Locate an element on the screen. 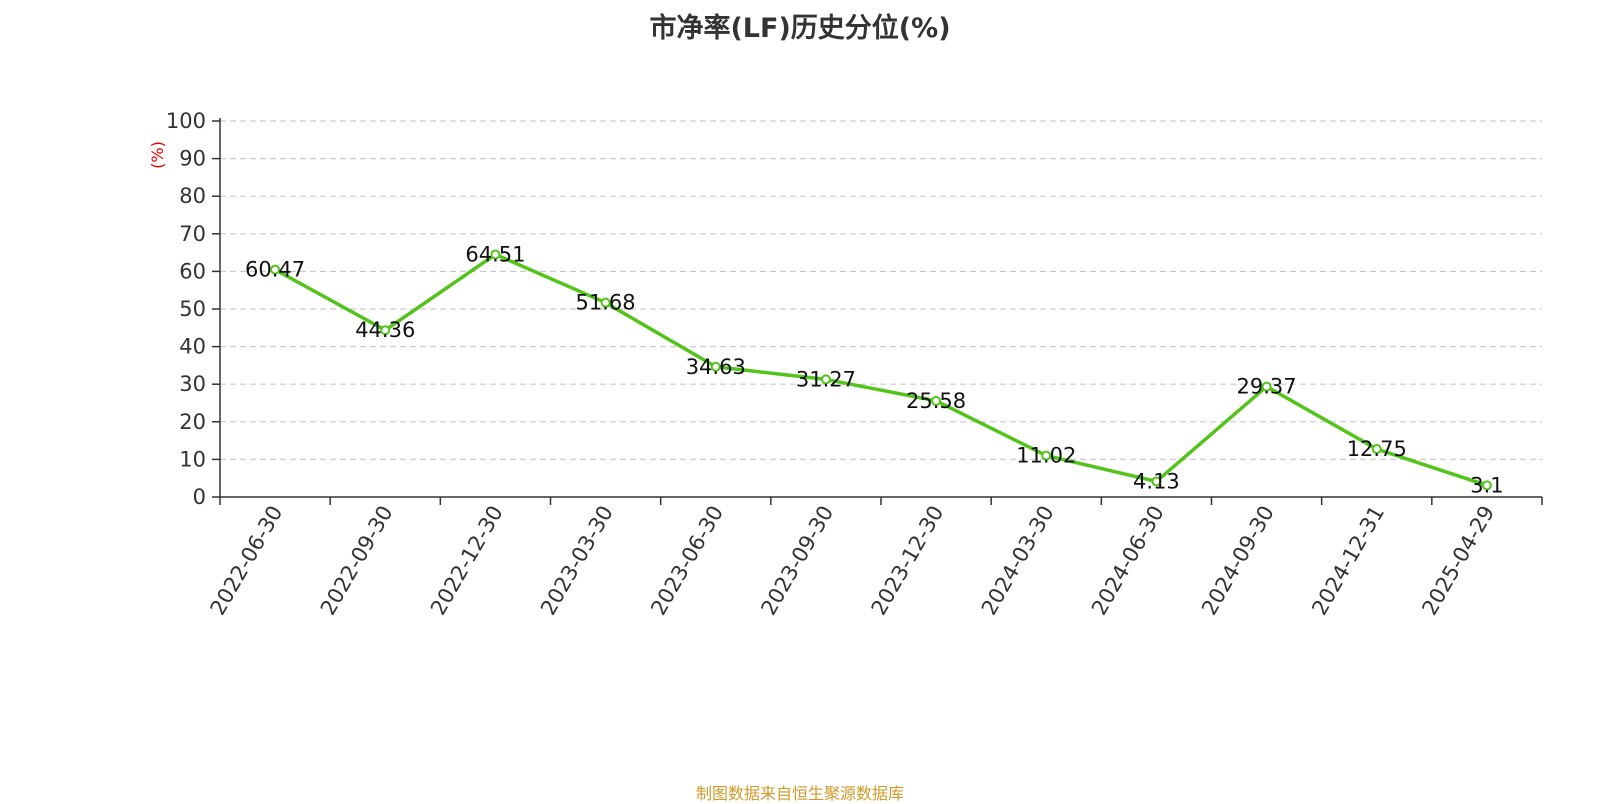  y-tick-label: 20 is located at coordinates (192, 422).